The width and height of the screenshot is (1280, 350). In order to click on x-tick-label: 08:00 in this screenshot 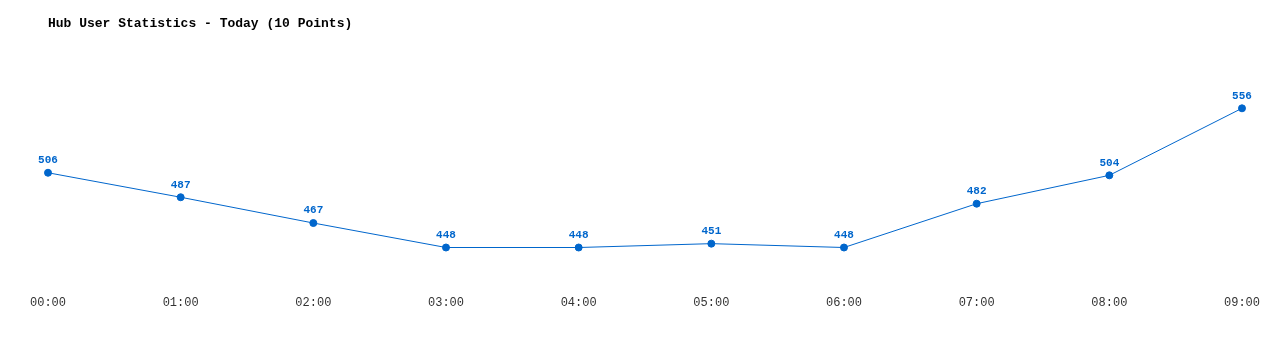, I will do `click(1109, 302)`.